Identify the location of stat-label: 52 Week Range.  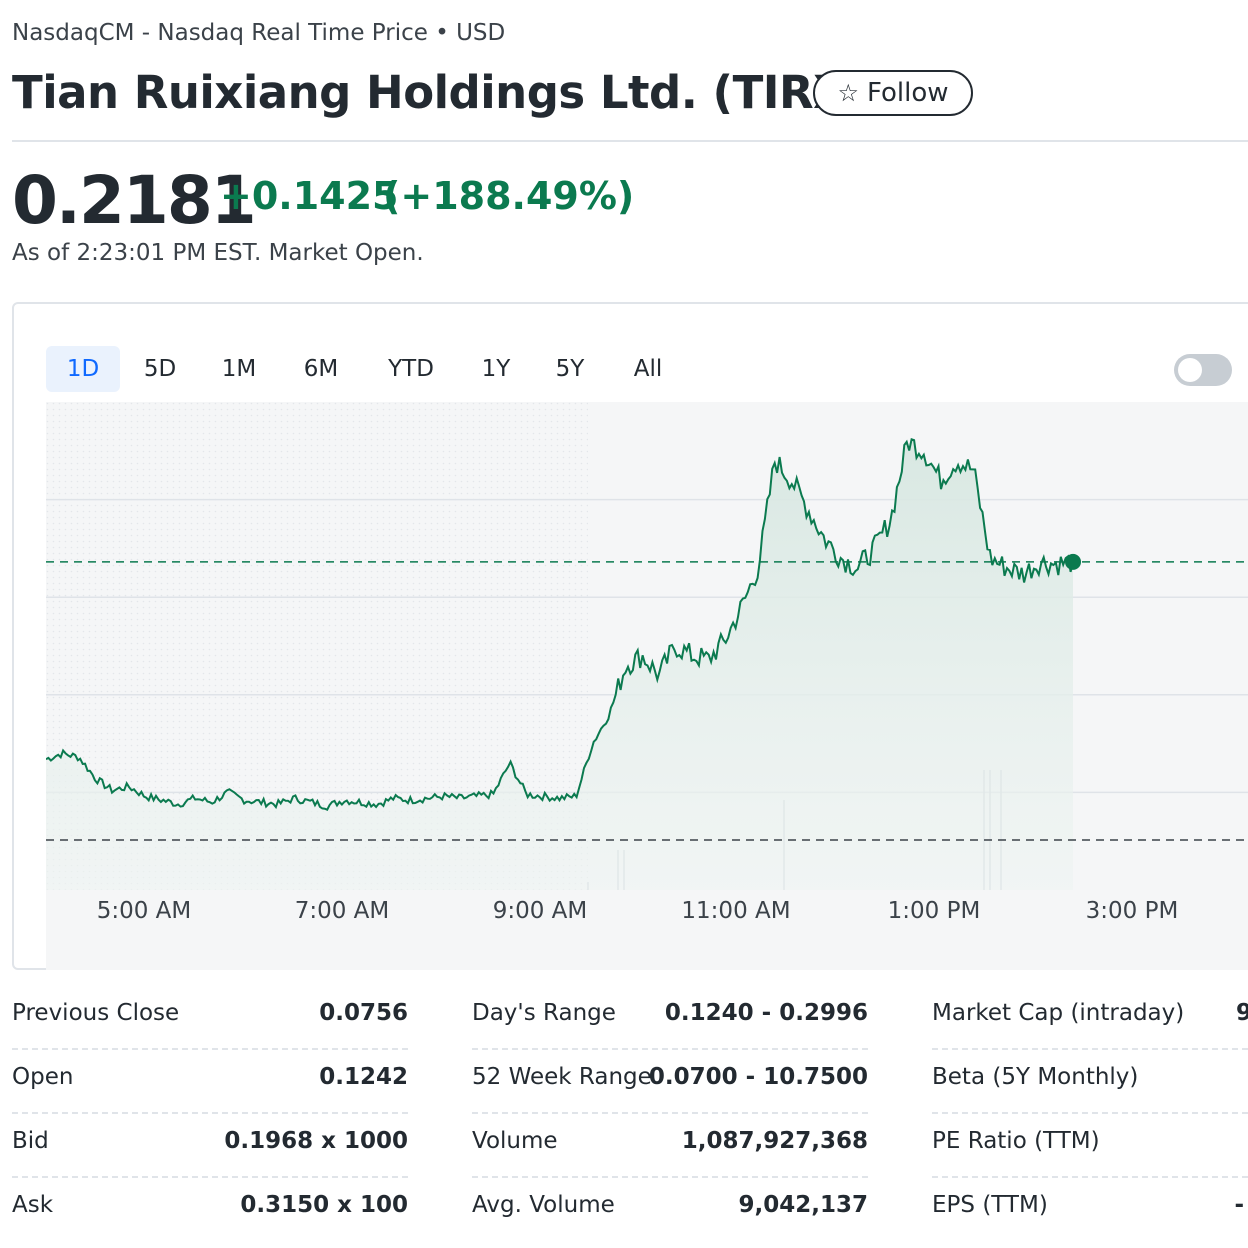
(562, 1077).